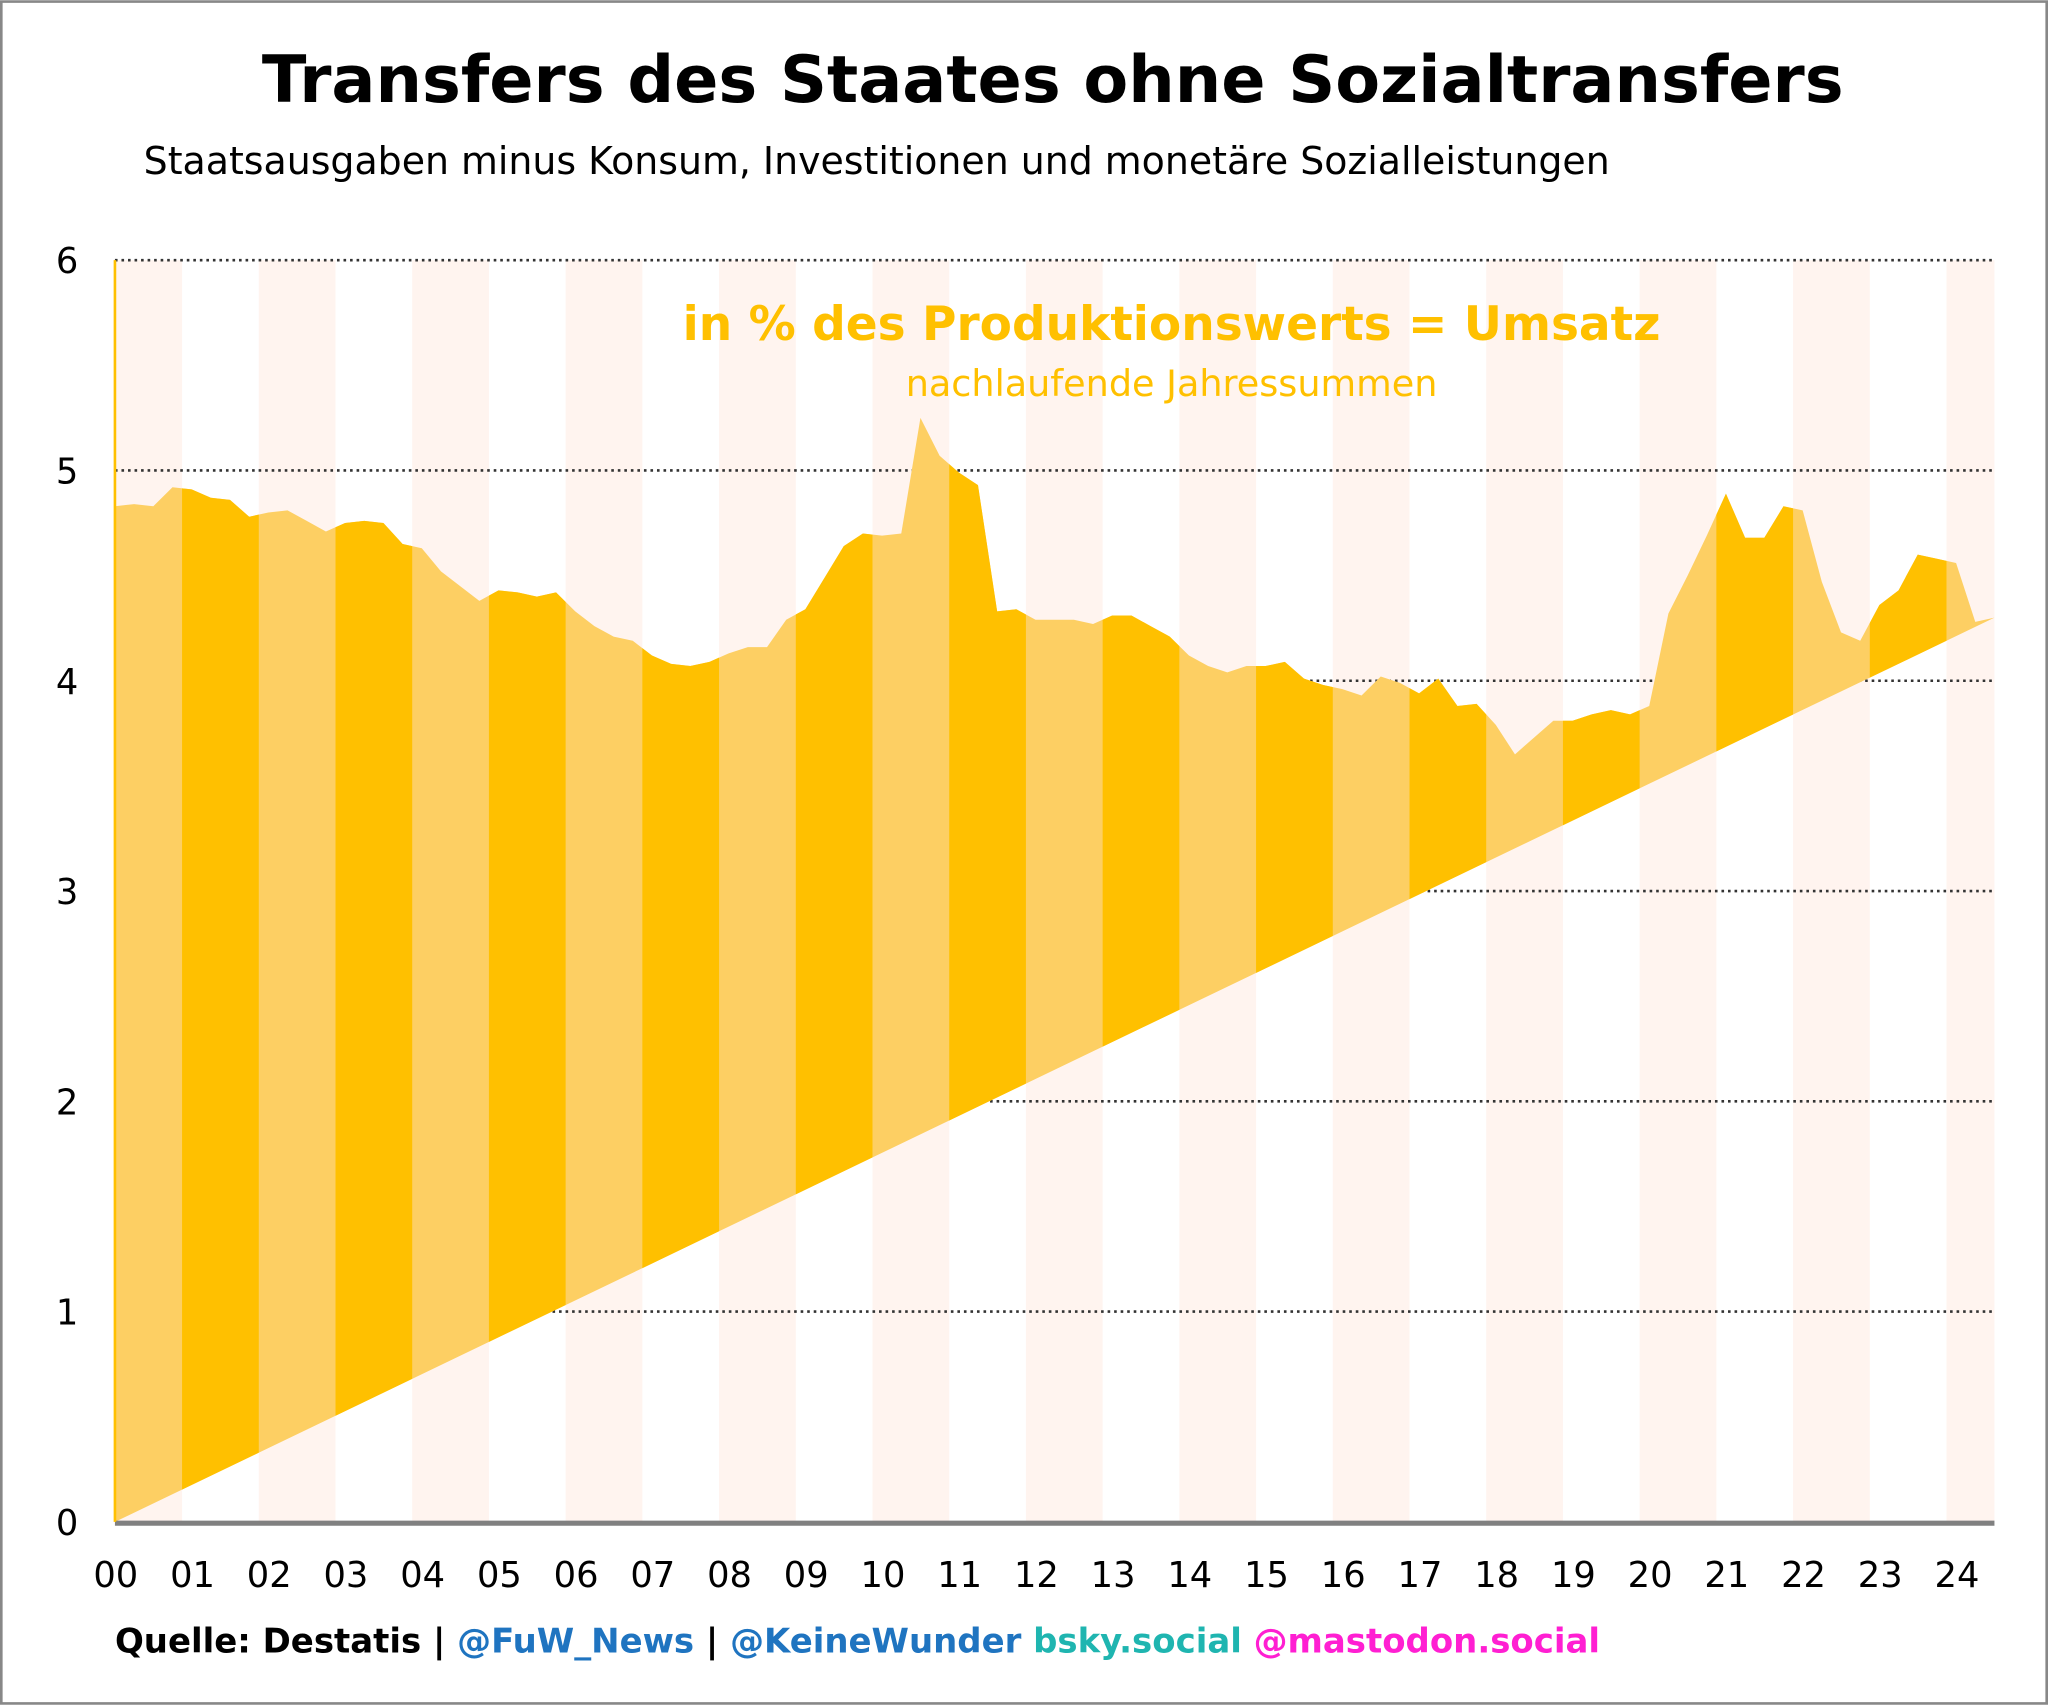 The width and height of the screenshot is (2048, 1705). I want to click on footer-part: Quelle: Destatis |, so click(280, 1642).